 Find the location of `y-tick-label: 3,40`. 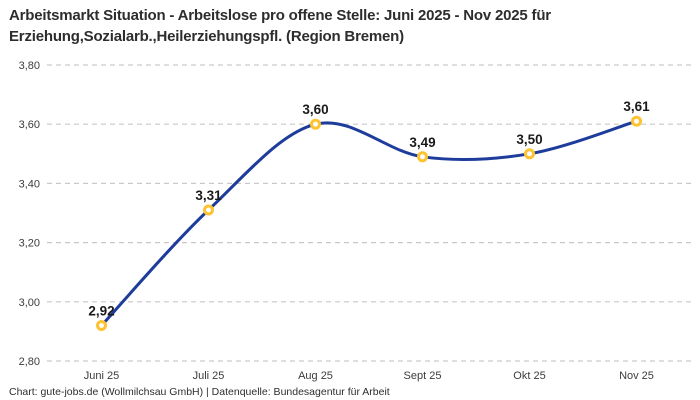

y-tick-label: 3,40 is located at coordinates (29, 184).